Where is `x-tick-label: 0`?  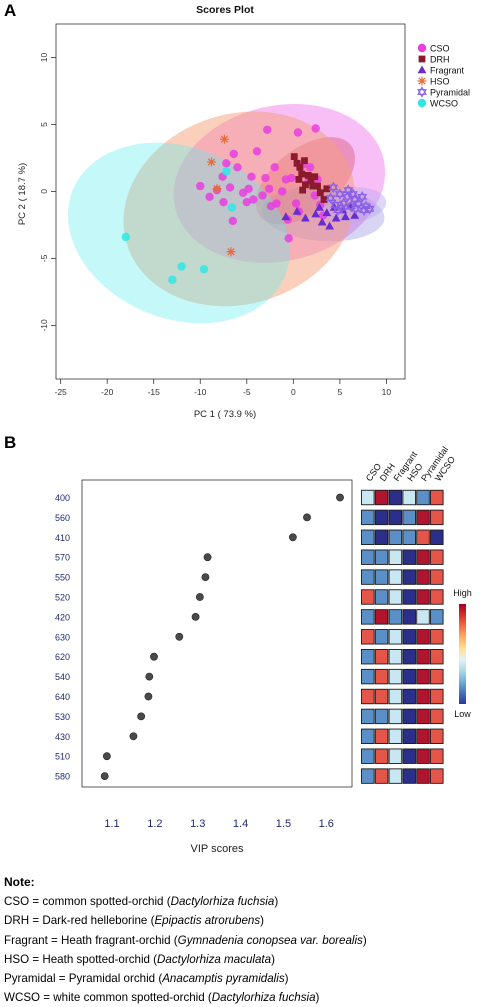
x-tick-label: 0 is located at coordinates (293, 392).